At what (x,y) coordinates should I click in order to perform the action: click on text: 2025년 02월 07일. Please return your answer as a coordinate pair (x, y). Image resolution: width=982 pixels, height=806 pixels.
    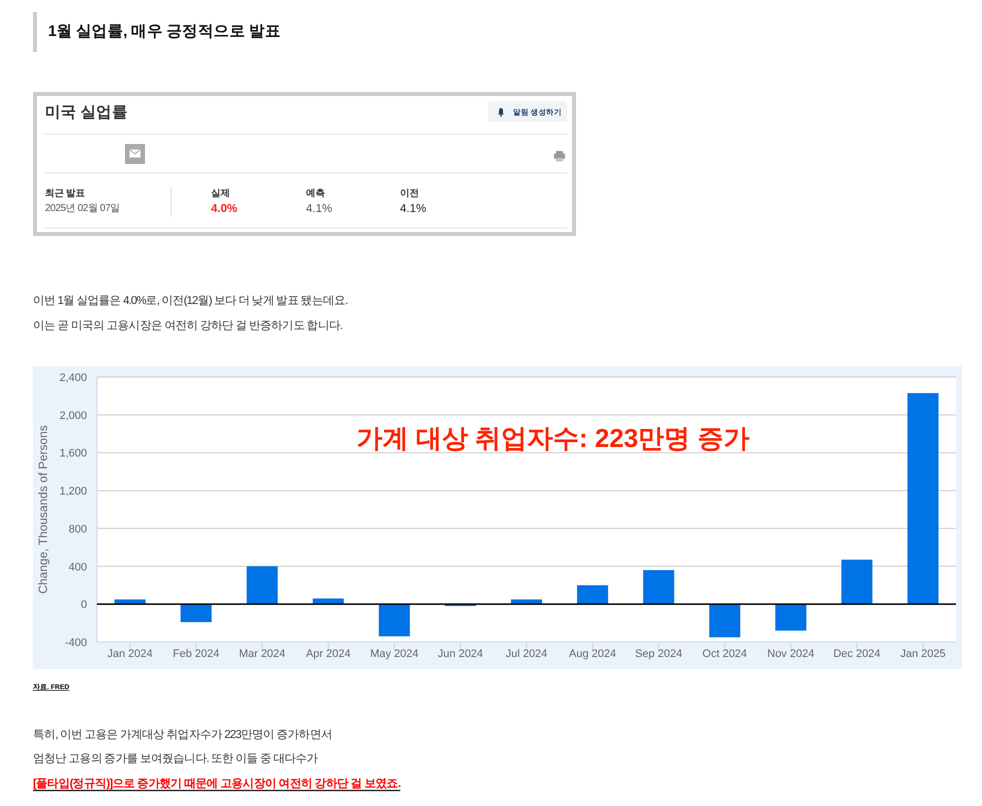
    Looking at the image, I should click on (82, 208).